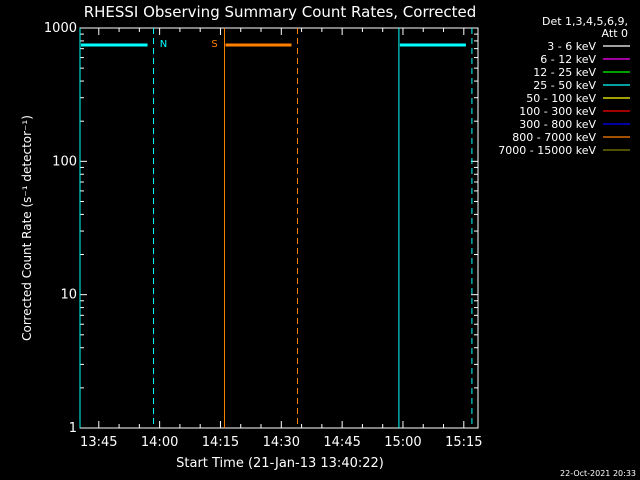 This screenshot has height=480, width=640. Describe the element at coordinates (554, 137) in the screenshot. I see `legend-label: 800 - 7000 keV` at that location.